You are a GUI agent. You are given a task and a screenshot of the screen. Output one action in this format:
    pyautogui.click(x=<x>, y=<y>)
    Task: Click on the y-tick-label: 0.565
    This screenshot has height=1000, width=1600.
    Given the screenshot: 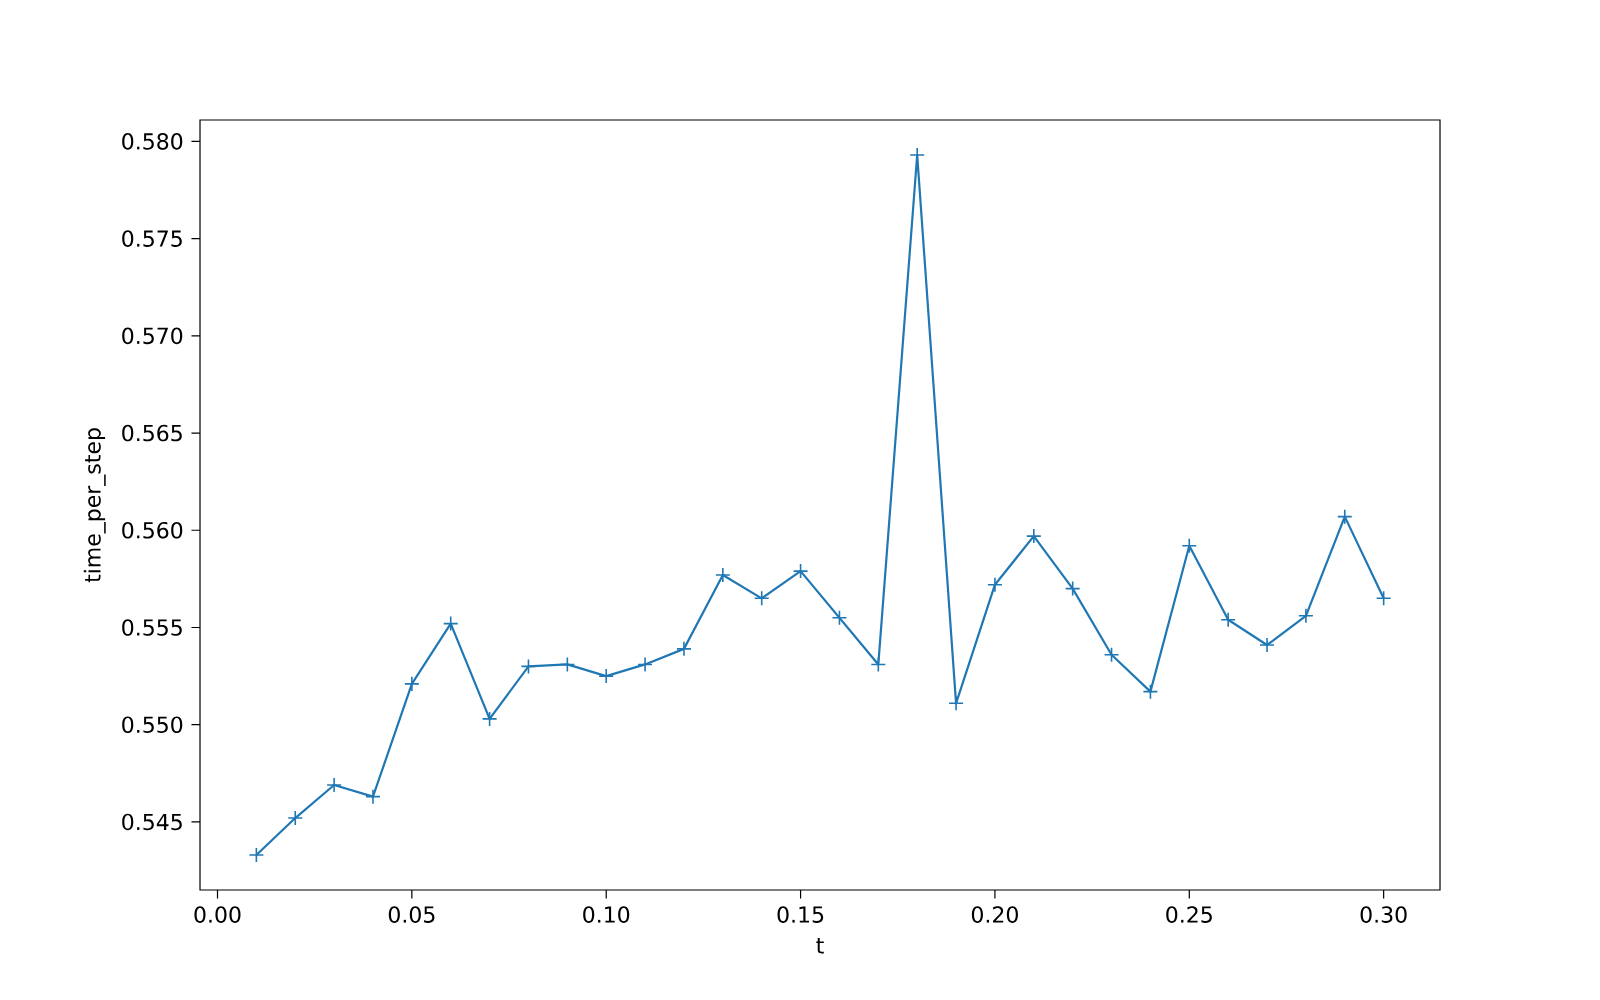 What is the action you would take?
    pyautogui.click(x=152, y=433)
    